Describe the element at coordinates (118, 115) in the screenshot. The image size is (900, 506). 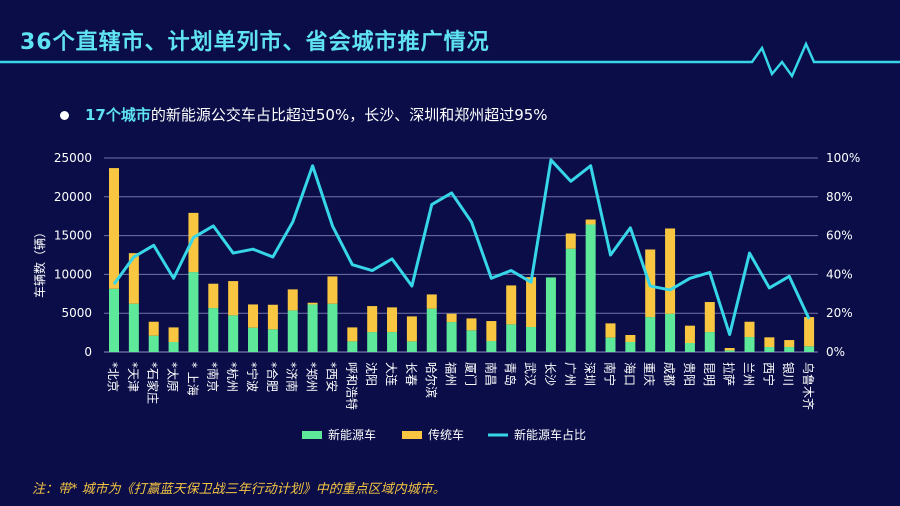
I see `summary-highlight: 17个城市` at that location.